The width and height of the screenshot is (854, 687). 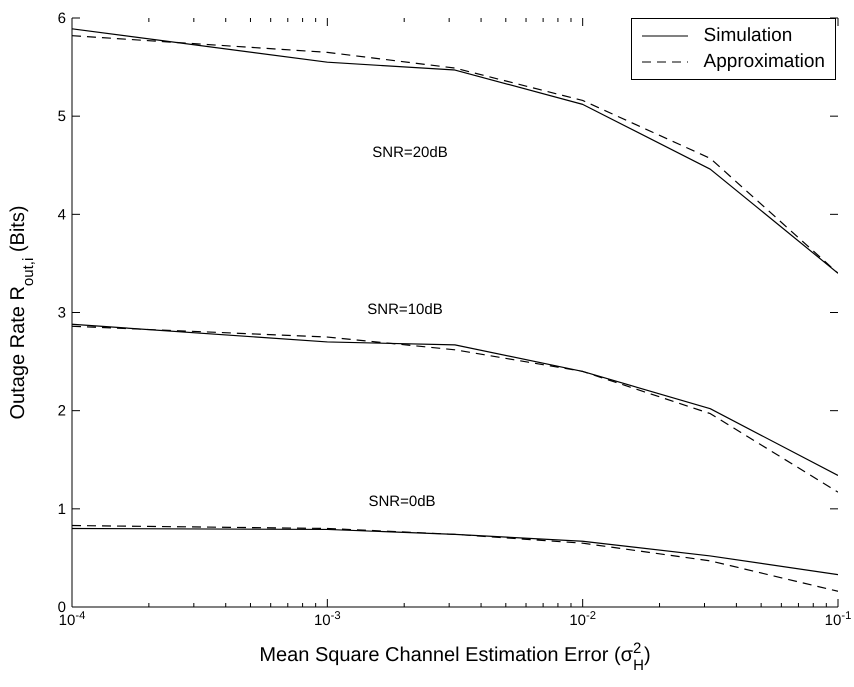 What do you see at coordinates (62, 18) in the screenshot?
I see `y-tick-label: 6` at bounding box center [62, 18].